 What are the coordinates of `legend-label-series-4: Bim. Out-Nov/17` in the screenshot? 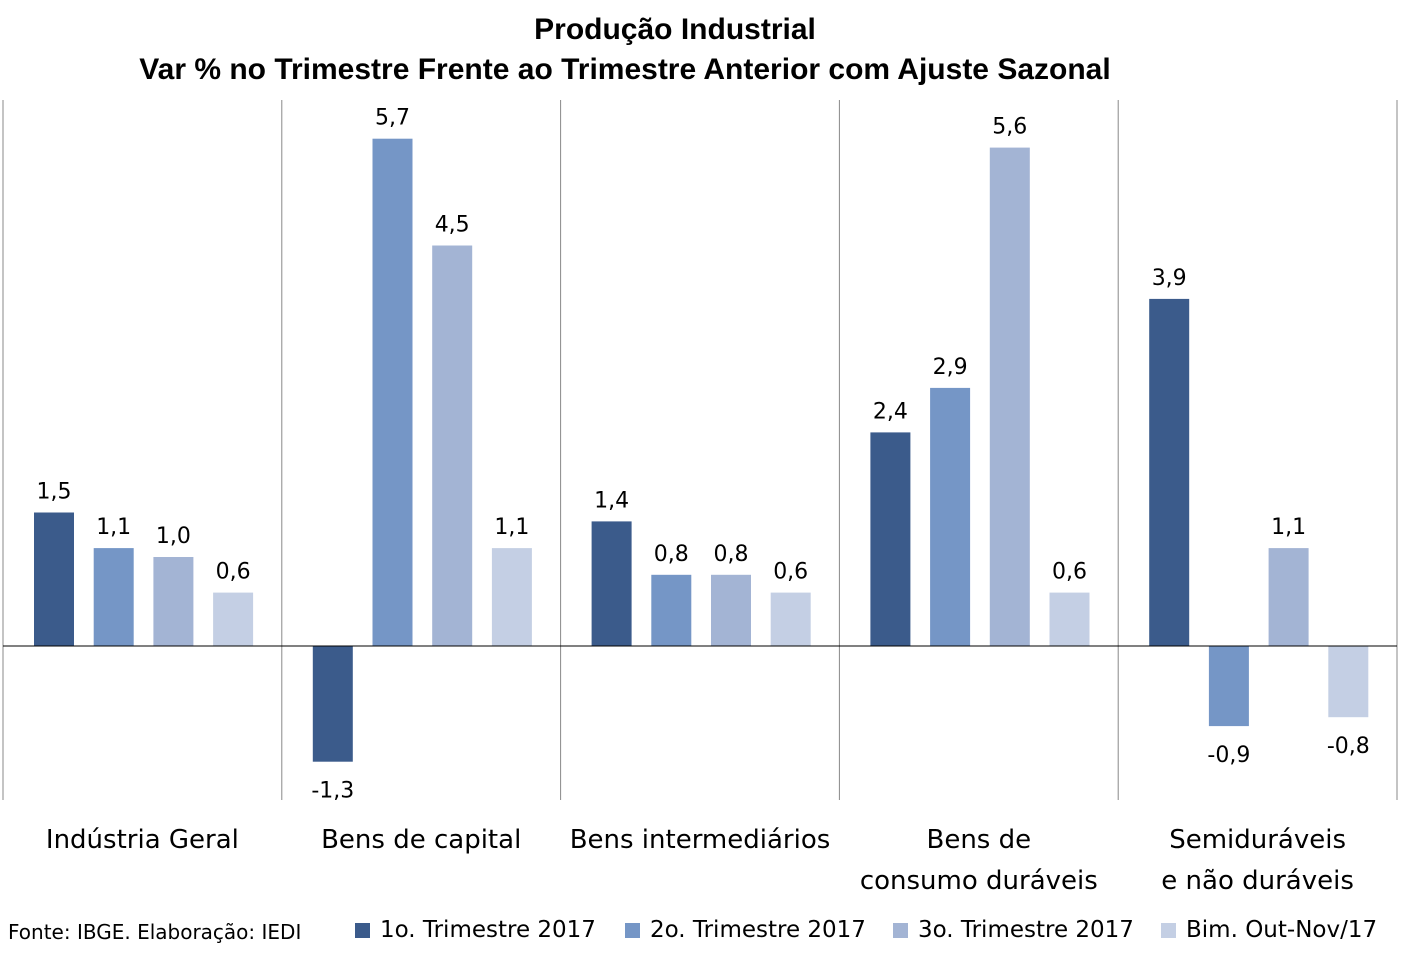 It's located at (1282, 930).